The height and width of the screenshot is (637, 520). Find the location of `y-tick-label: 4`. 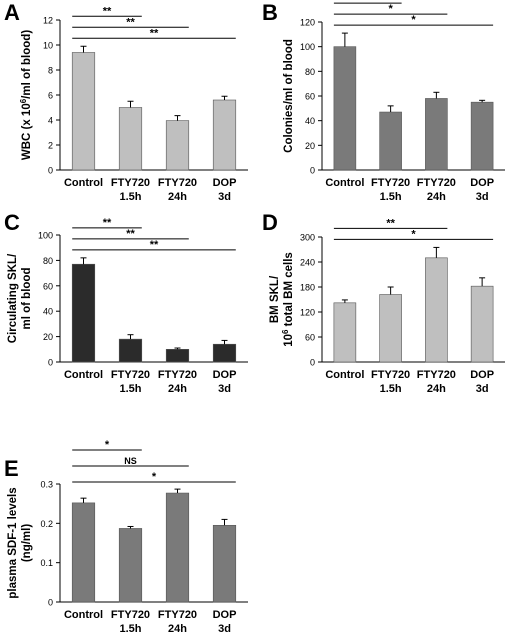

y-tick-label: 4 is located at coordinates (50, 121).